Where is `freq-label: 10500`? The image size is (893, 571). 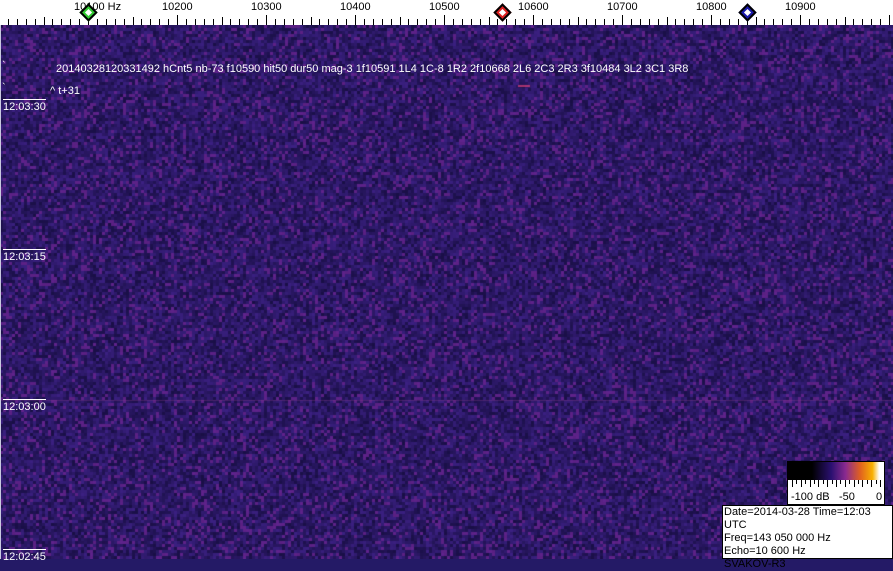 freq-label: 10500 is located at coordinates (444, 7).